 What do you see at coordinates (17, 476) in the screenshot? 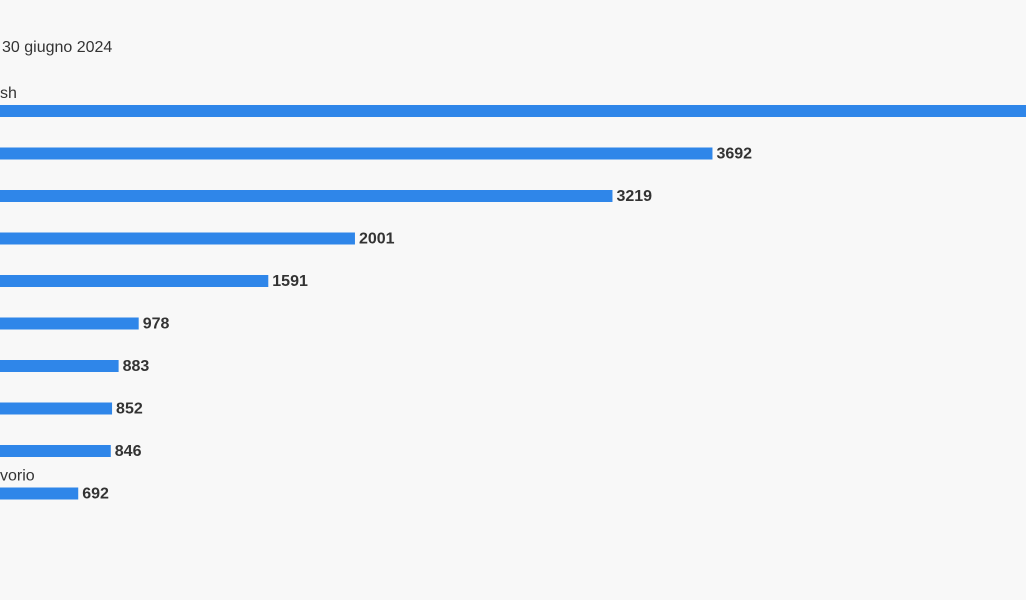
I see `category-label: vorio` at bounding box center [17, 476].